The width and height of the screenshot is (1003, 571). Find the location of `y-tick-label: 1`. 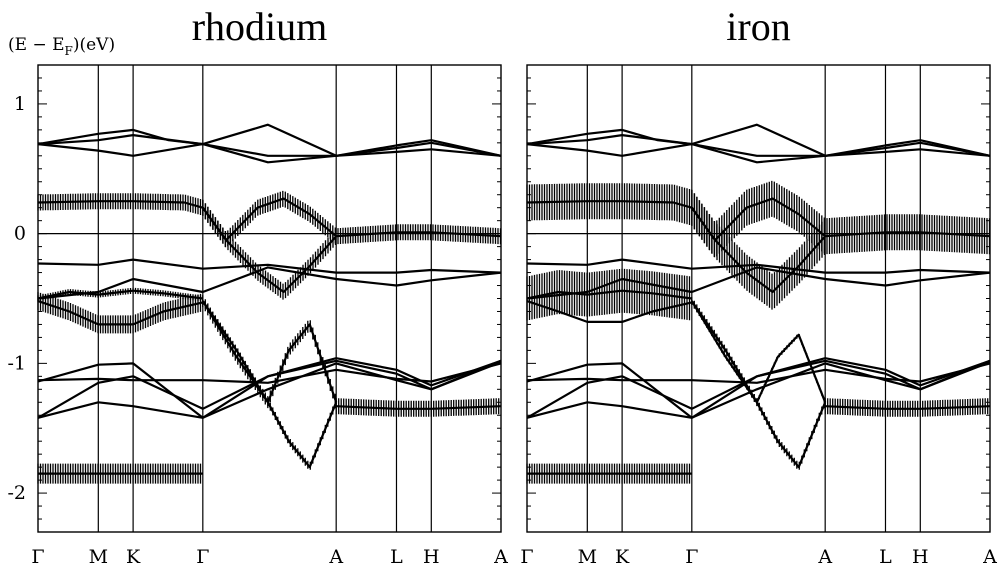

y-tick-label: 1 is located at coordinates (20, 104).